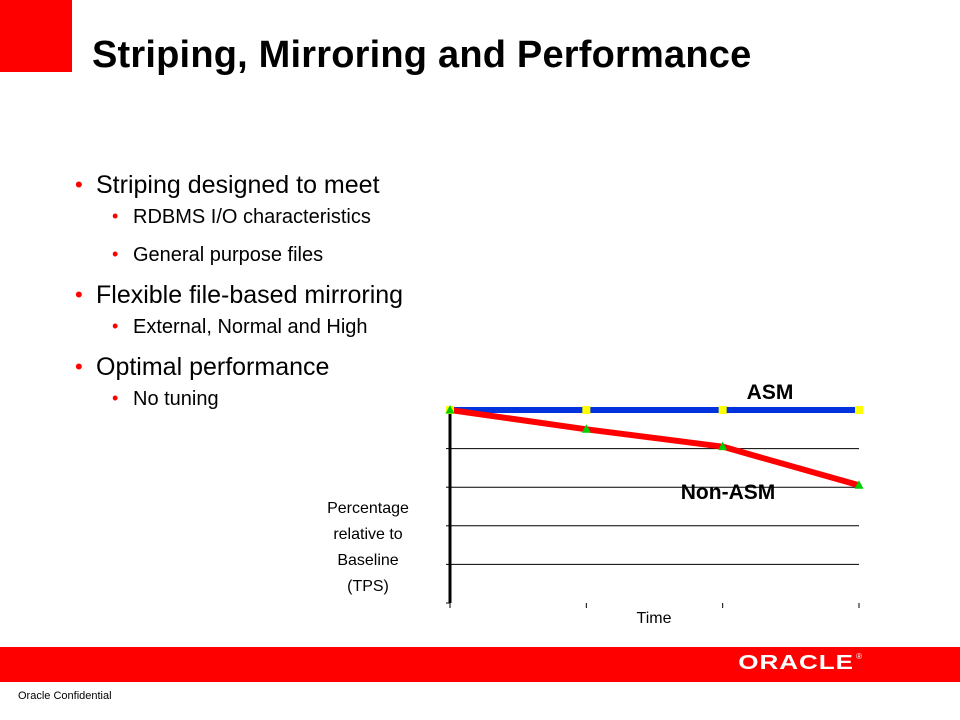 The image size is (960, 720). I want to click on series-line-non-asm, so click(654, 448).